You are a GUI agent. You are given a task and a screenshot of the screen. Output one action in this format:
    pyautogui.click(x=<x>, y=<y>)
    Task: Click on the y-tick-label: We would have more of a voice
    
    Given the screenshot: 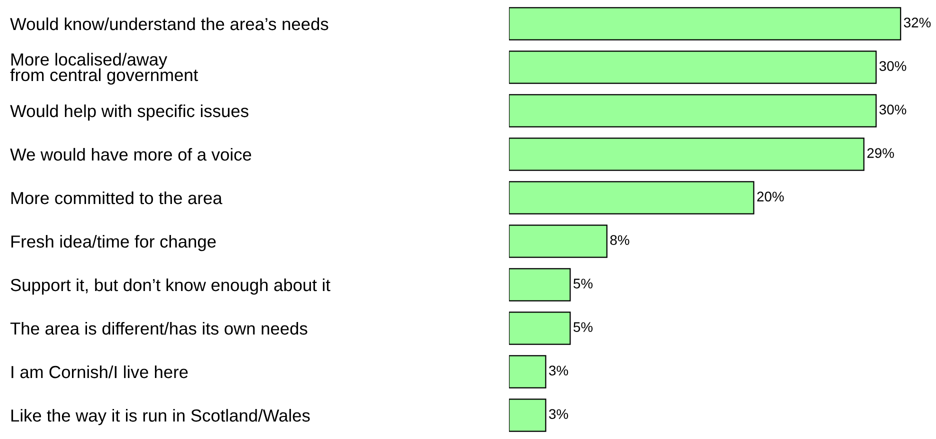 What is the action you would take?
    pyautogui.click(x=131, y=154)
    